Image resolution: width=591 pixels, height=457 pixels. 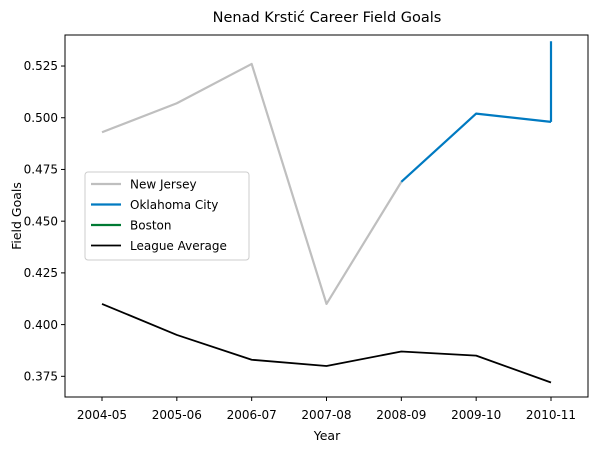 What do you see at coordinates (41, 66) in the screenshot?
I see `y-tick-label: 0.525` at bounding box center [41, 66].